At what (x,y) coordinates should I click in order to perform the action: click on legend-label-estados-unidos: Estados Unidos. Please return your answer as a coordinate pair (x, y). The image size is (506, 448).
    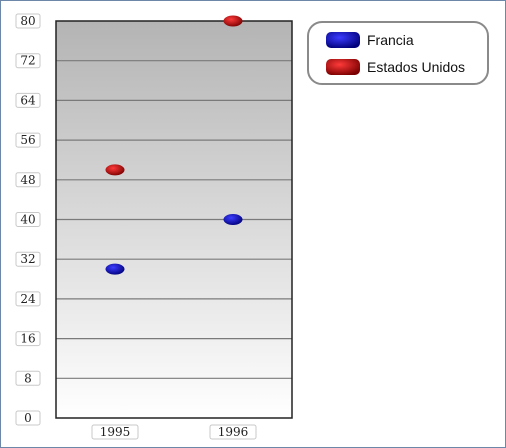
    Looking at the image, I should click on (416, 67).